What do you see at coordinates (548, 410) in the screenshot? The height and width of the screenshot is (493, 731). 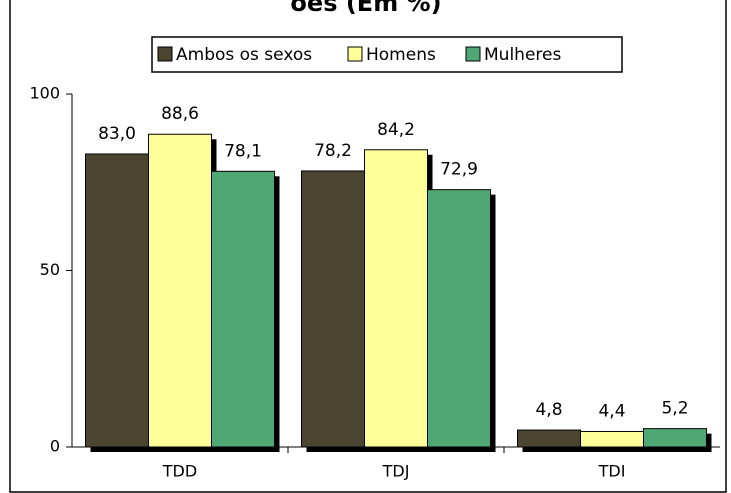 I see `data-label: 4,8` at bounding box center [548, 410].